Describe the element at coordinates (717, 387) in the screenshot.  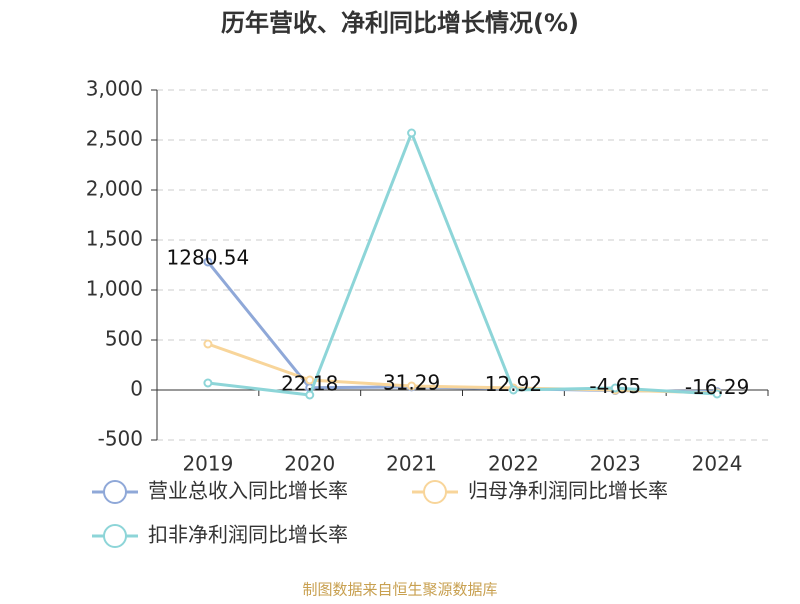
I see `data-label: -16.29` at that location.